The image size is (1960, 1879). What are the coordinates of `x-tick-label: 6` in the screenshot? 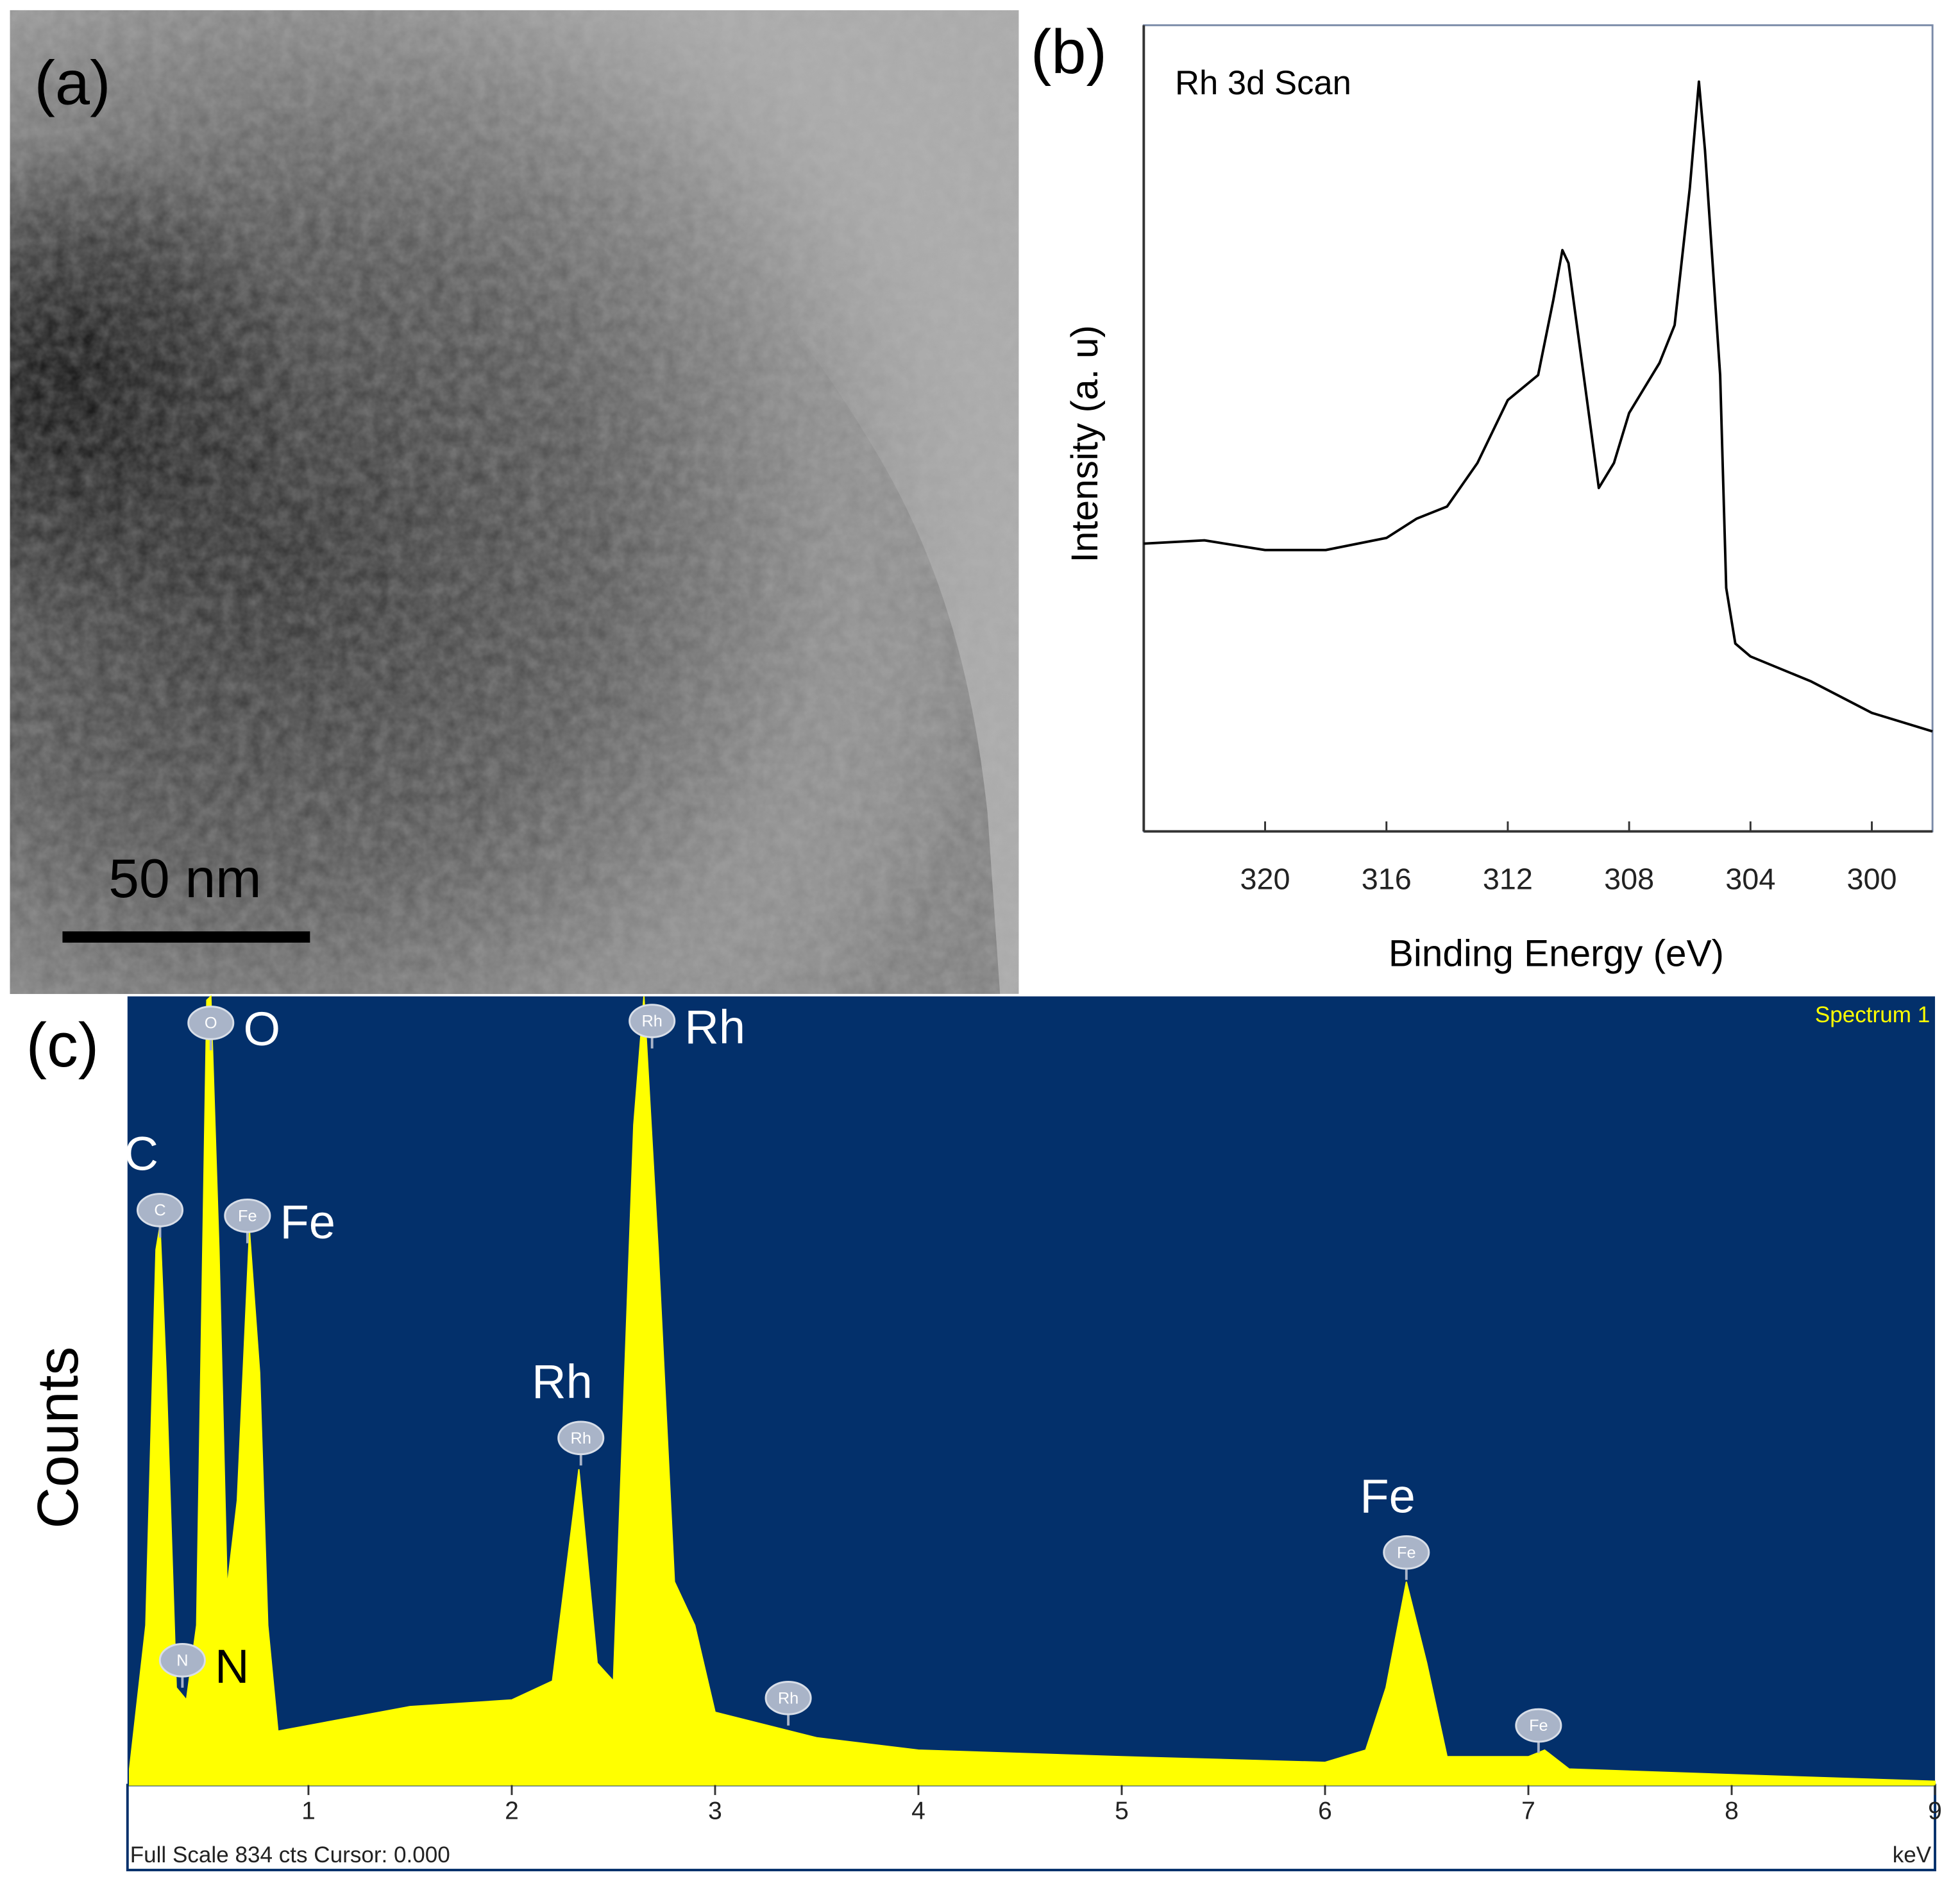 It's located at (1325, 1811).